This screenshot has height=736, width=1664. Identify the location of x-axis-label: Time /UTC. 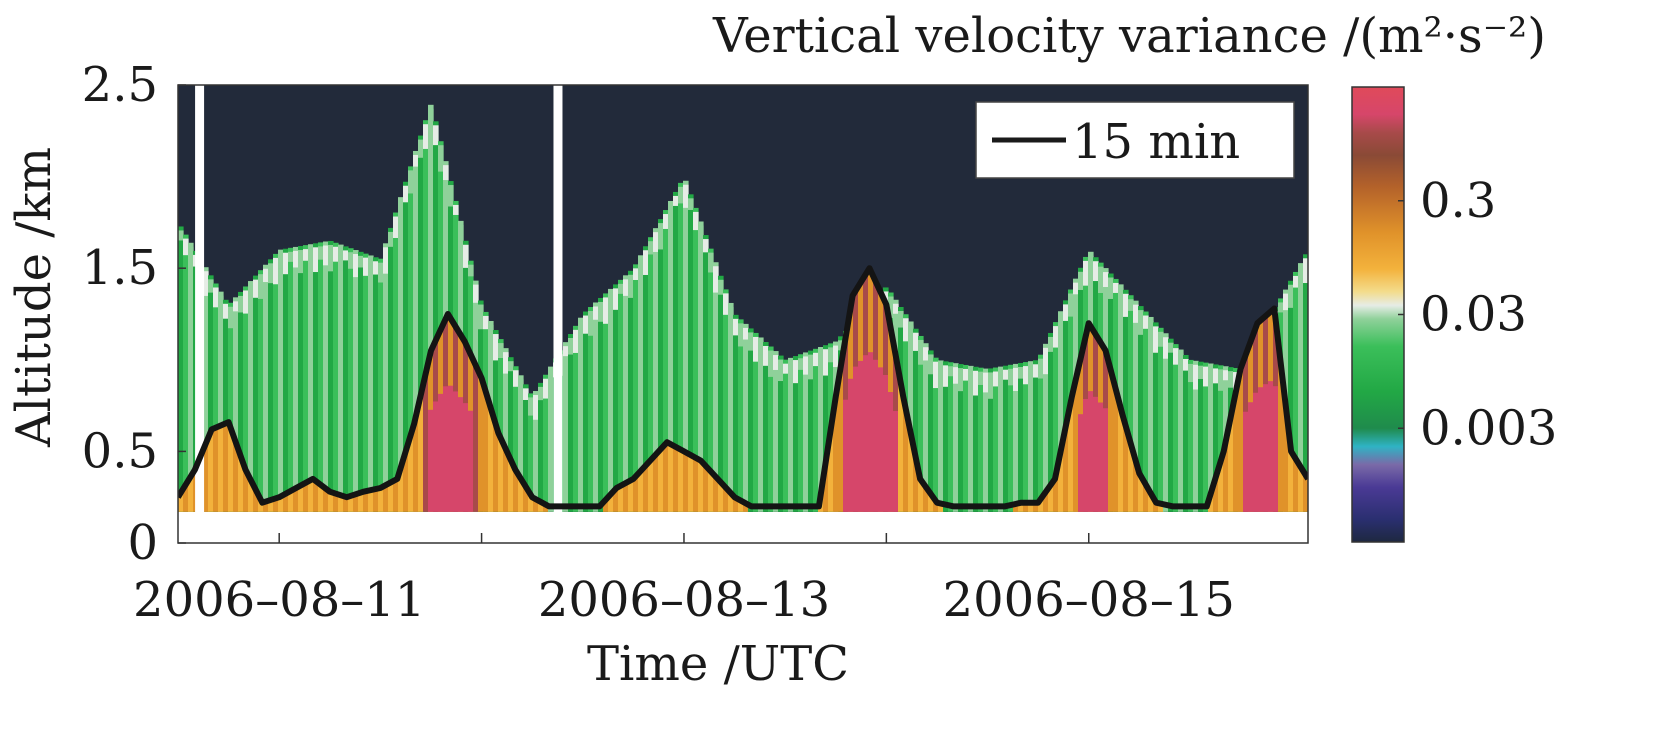
(718, 664).